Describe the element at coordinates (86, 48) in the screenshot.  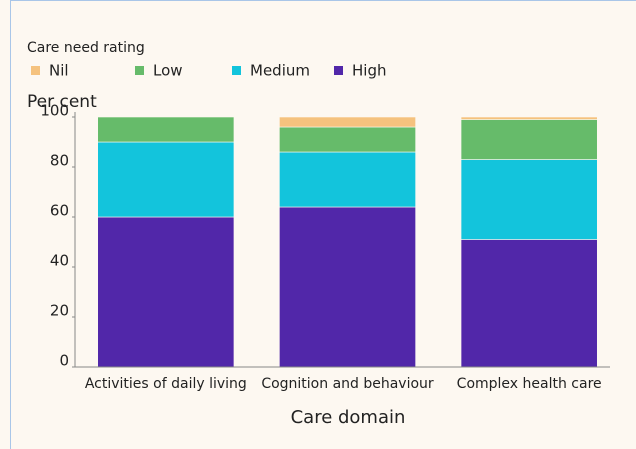
I see `legend-title: Care need rating` at that location.